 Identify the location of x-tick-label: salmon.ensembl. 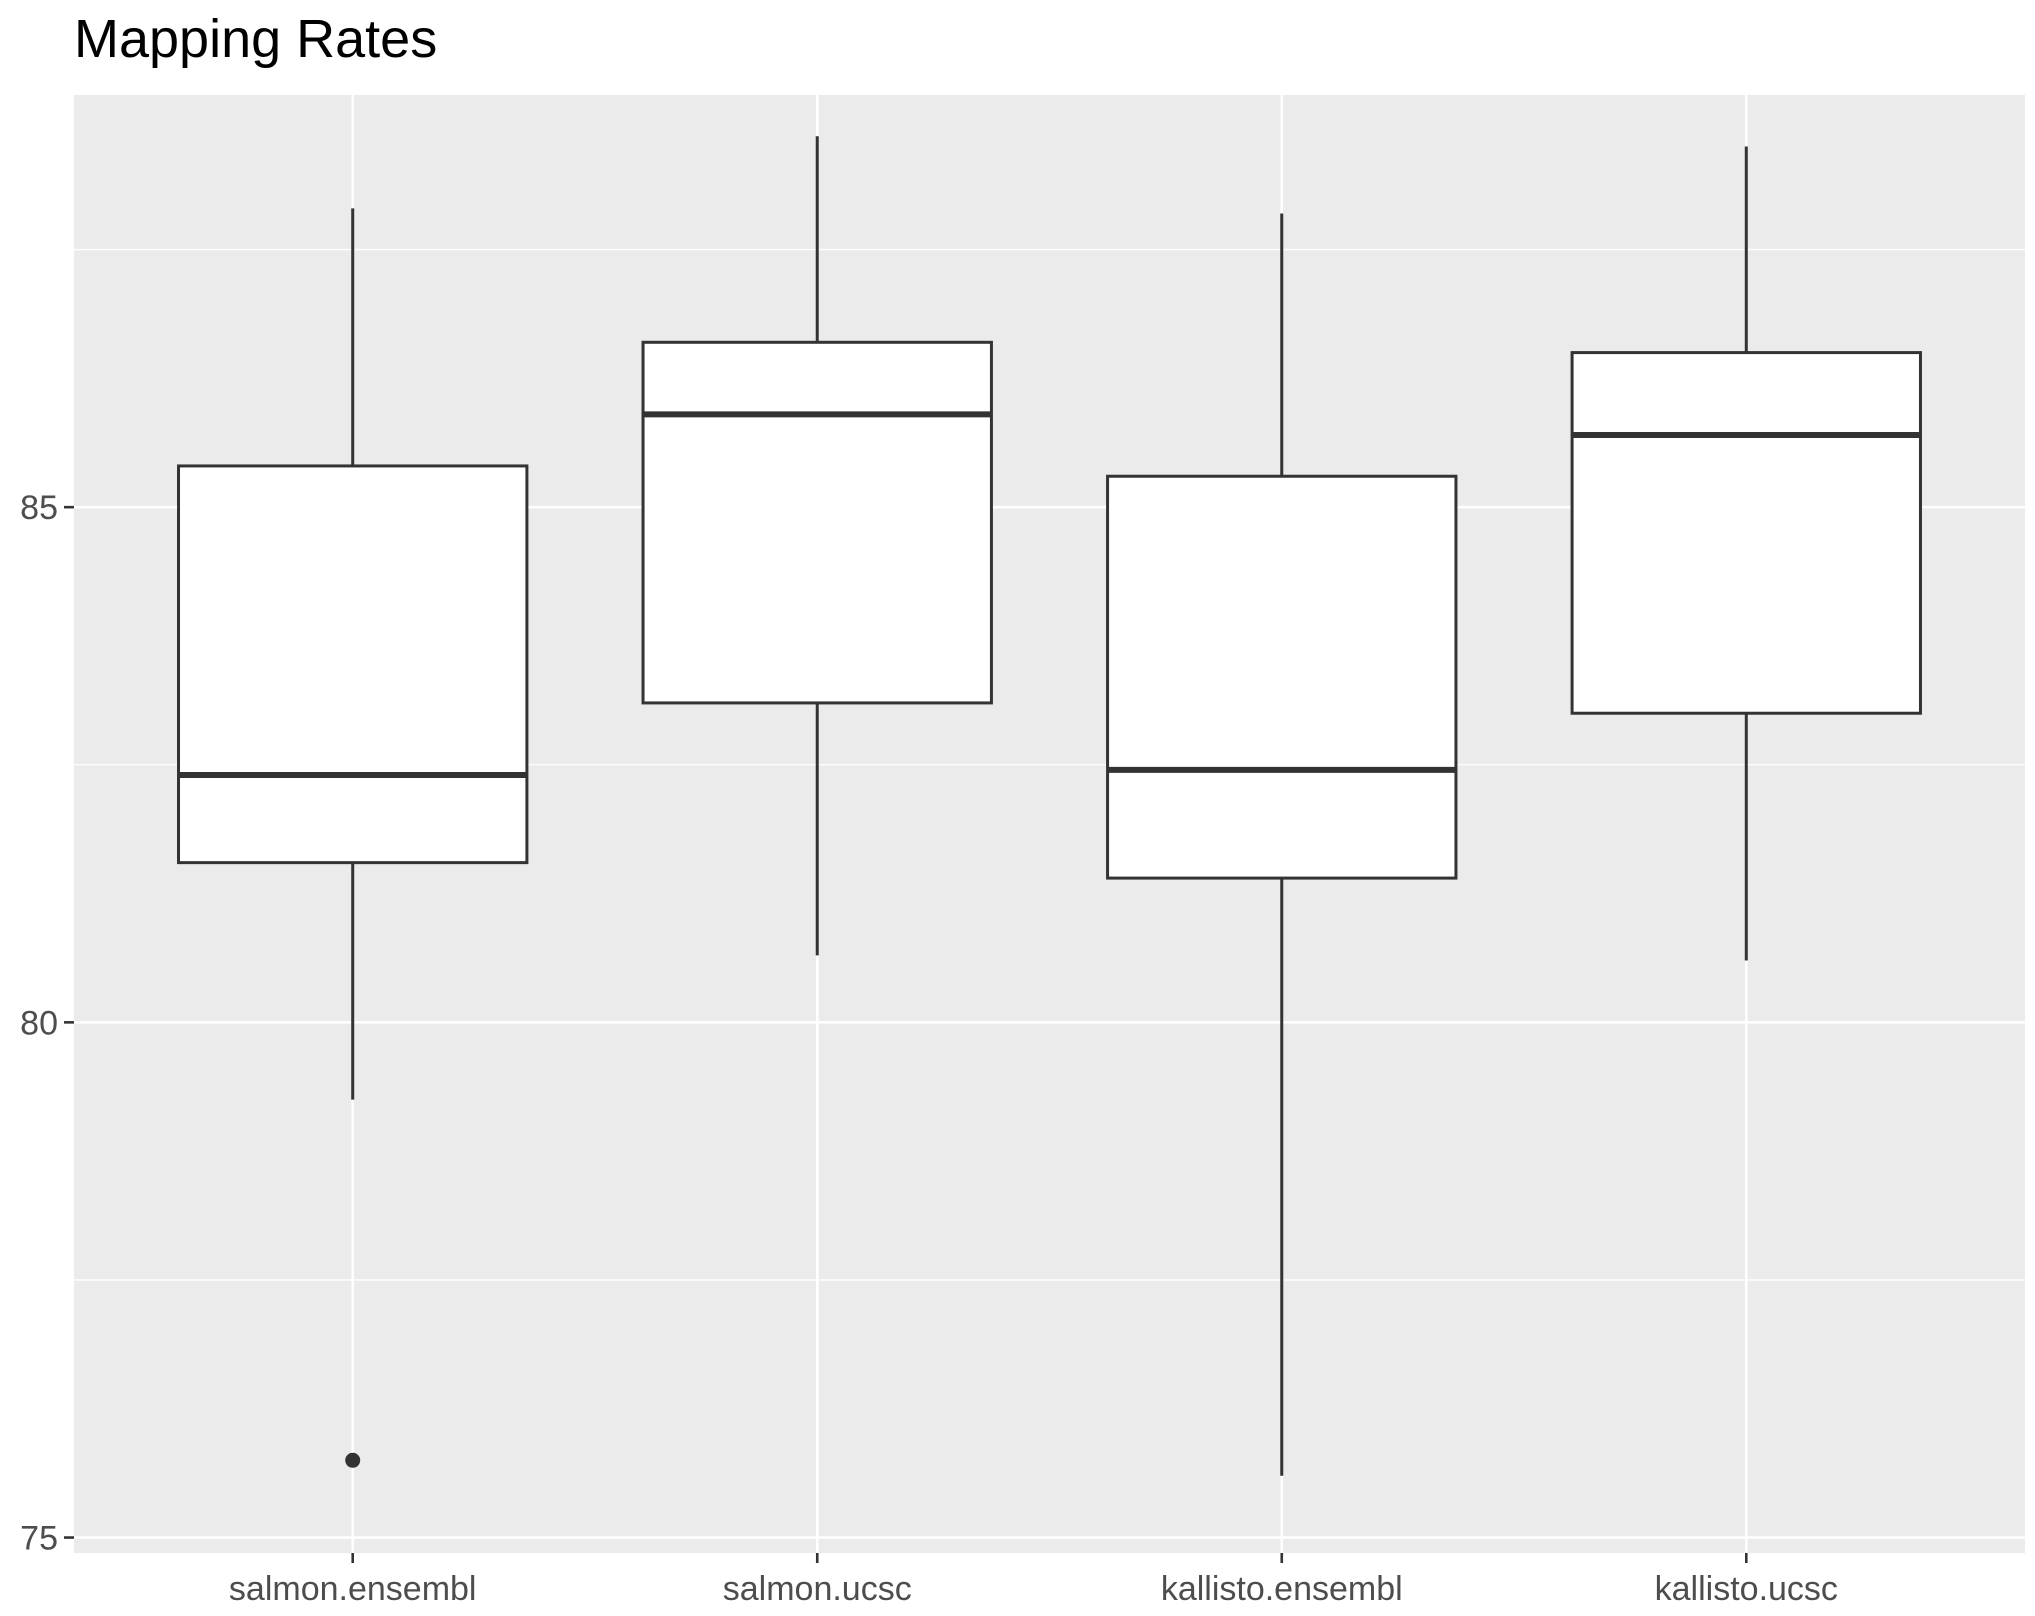
(353, 1589).